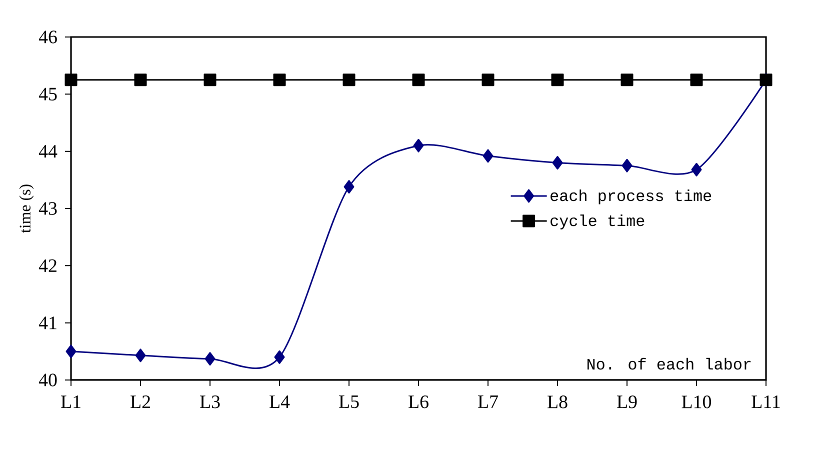  What do you see at coordinates (349, 402) in the screenshot?
I see `x-tick-label: L5` at bounding box center [349, 402].